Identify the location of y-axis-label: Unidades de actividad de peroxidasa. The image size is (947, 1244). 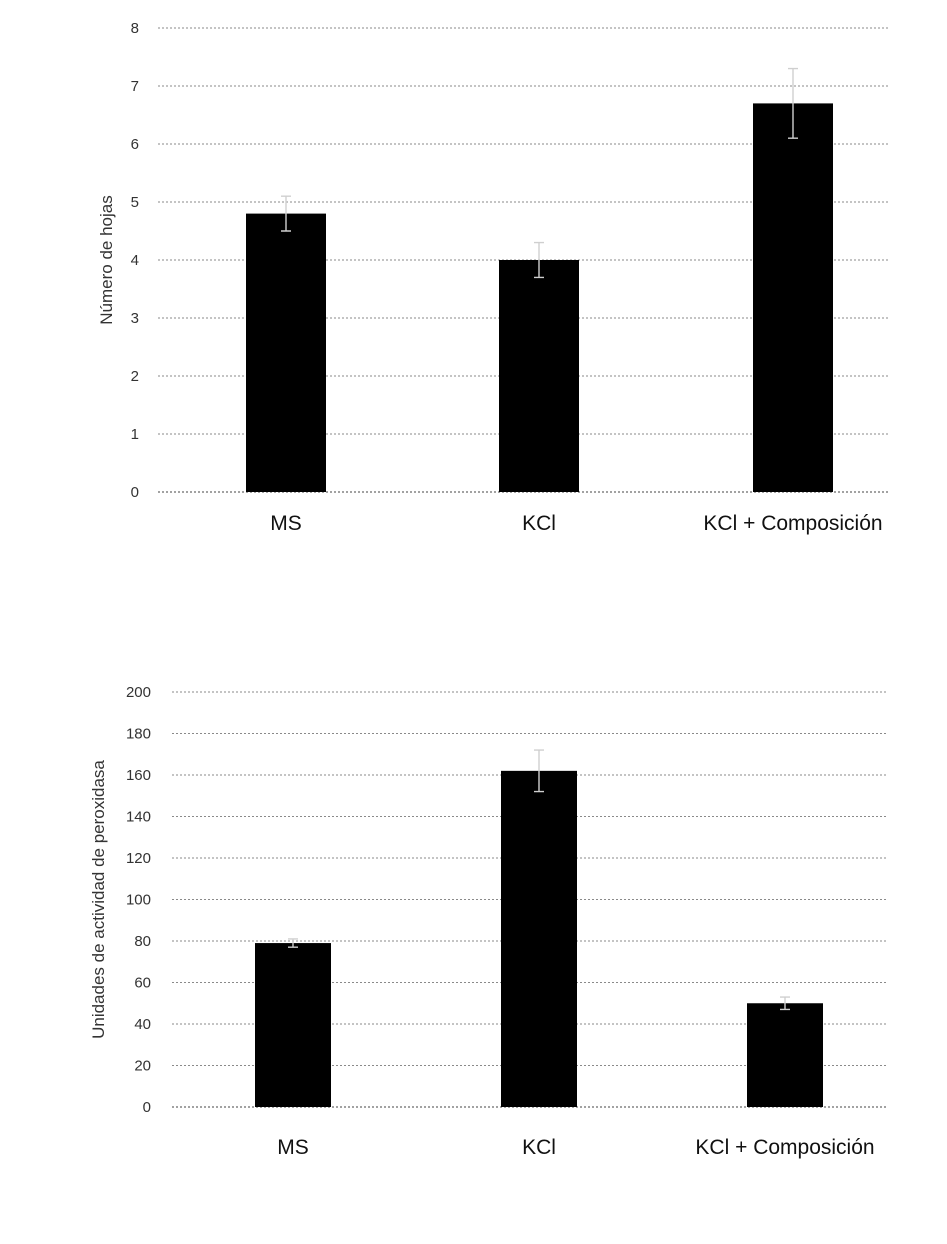
(98, 899).